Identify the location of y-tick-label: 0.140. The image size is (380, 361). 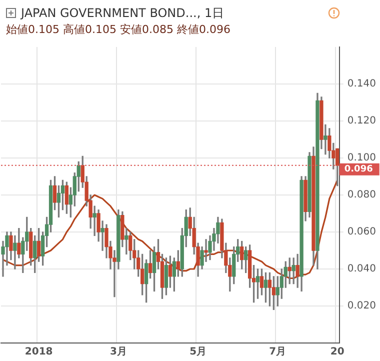
(361, 84).